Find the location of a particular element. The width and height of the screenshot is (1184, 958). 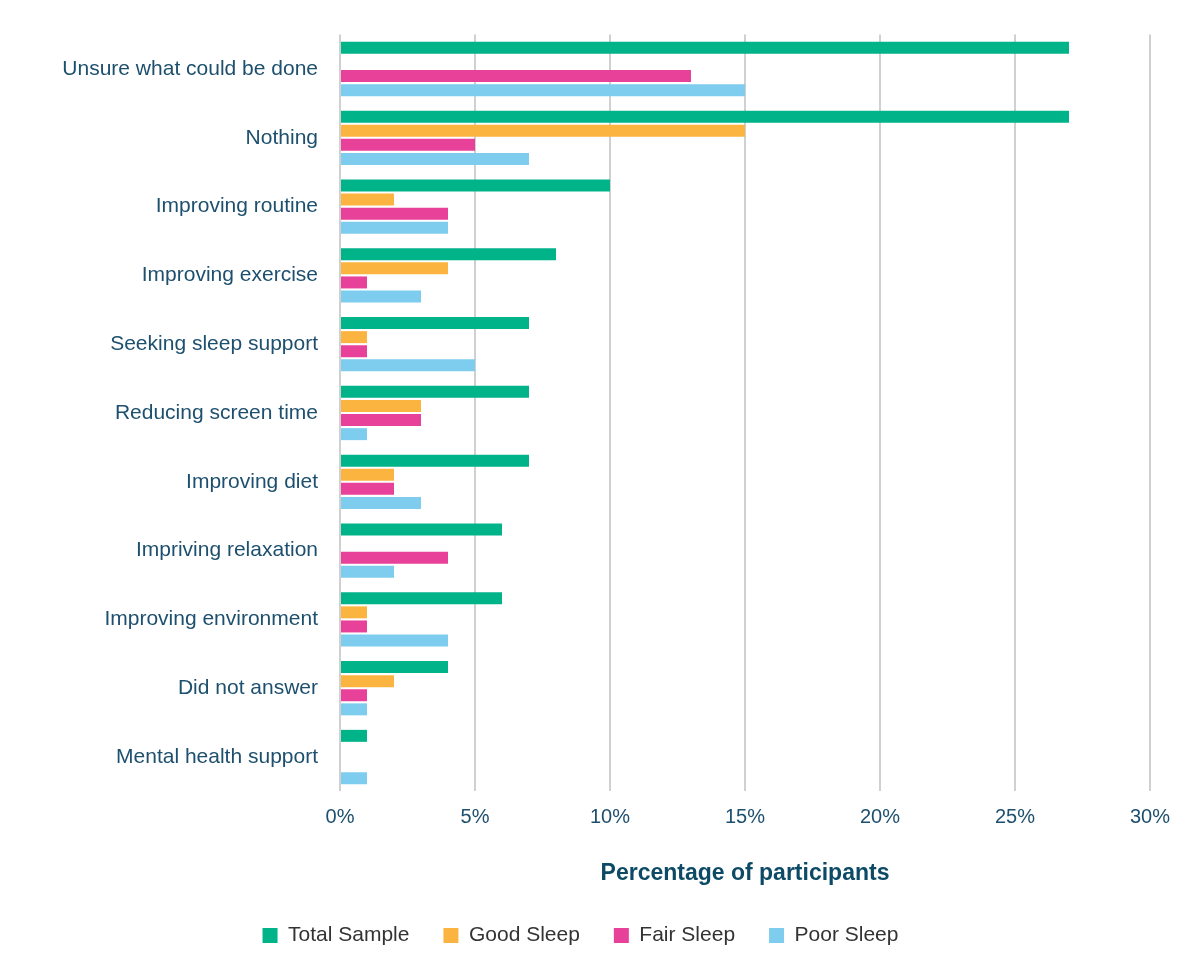

y-tick-label: Unsure what could be done is located at coordinates (190, 67).